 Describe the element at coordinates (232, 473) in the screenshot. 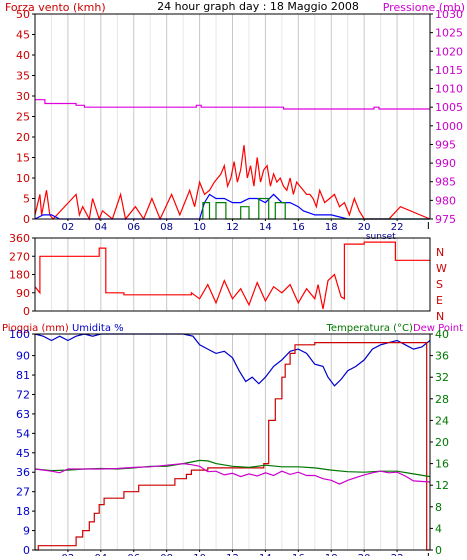

I see `series-line-dew-point` at that location.